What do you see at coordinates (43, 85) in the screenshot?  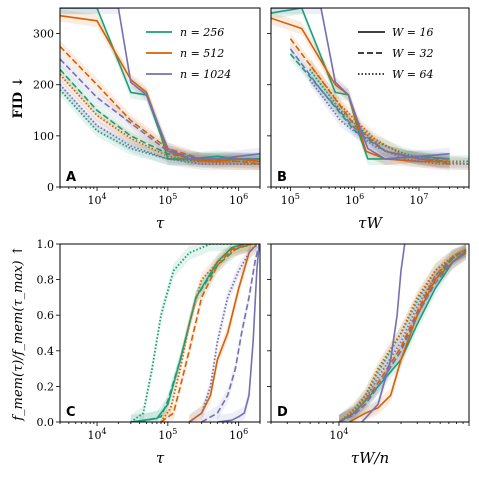 I see `y-tick-label: 200` at bounding box center [43, 85].